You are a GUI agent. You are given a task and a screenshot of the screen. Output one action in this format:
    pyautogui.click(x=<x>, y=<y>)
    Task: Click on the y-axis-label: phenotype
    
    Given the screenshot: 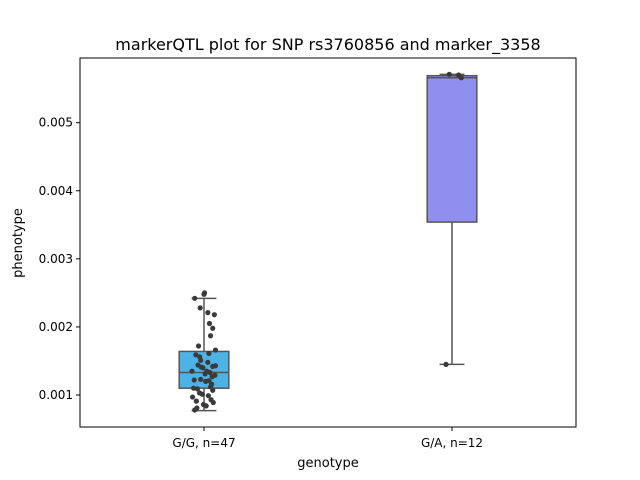 What is the action you would take?
    pyautogui.click(x=18, y=243)
    